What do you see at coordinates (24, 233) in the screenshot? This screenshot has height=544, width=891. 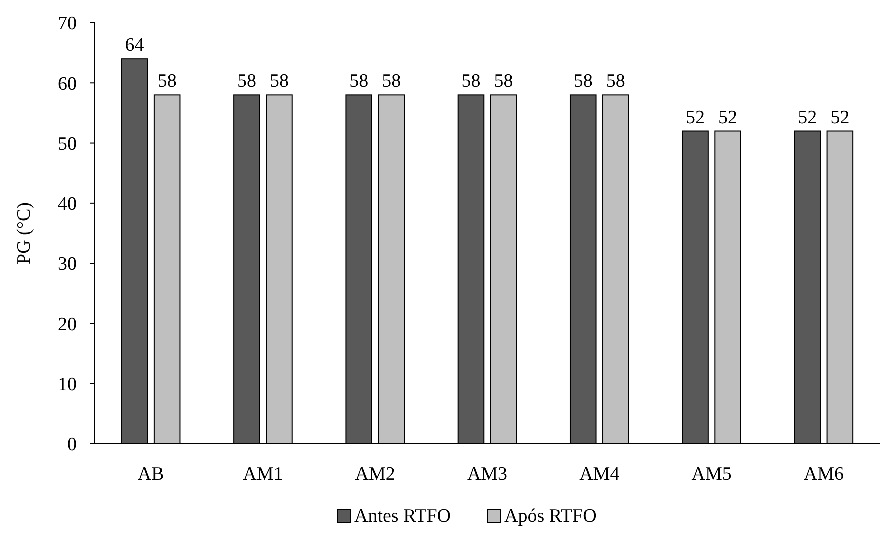 I see `y-axis-title: PG (°C)` at bounding box center [24, 233].